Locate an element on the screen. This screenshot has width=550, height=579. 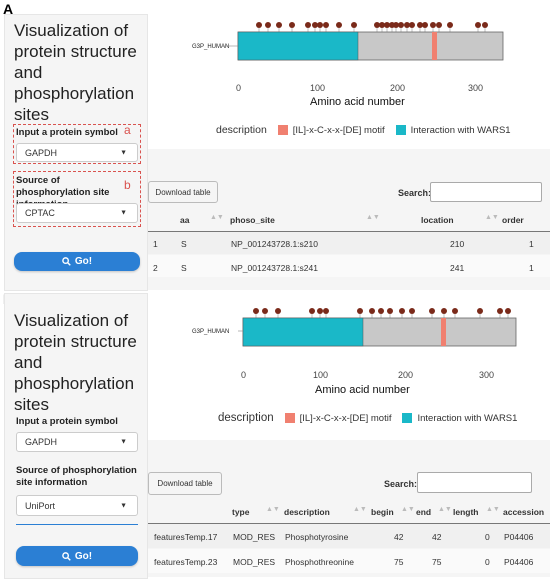
column-header-length: length is located at coordinates (466, 512).